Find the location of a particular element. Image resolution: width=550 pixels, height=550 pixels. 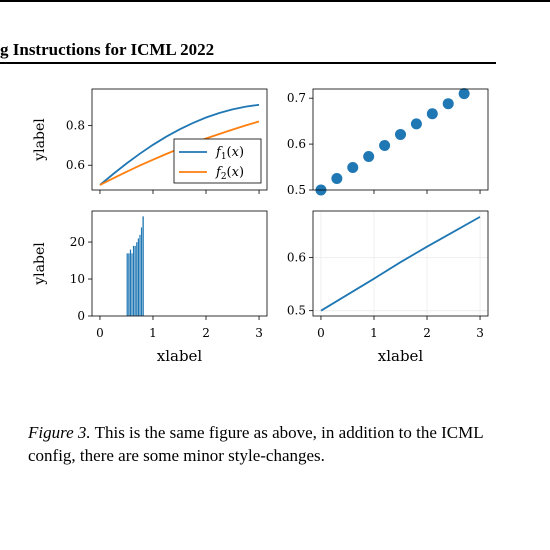

subplot-top-right: 0.5 0.6 0.7 is located at coordinates (388, 142).